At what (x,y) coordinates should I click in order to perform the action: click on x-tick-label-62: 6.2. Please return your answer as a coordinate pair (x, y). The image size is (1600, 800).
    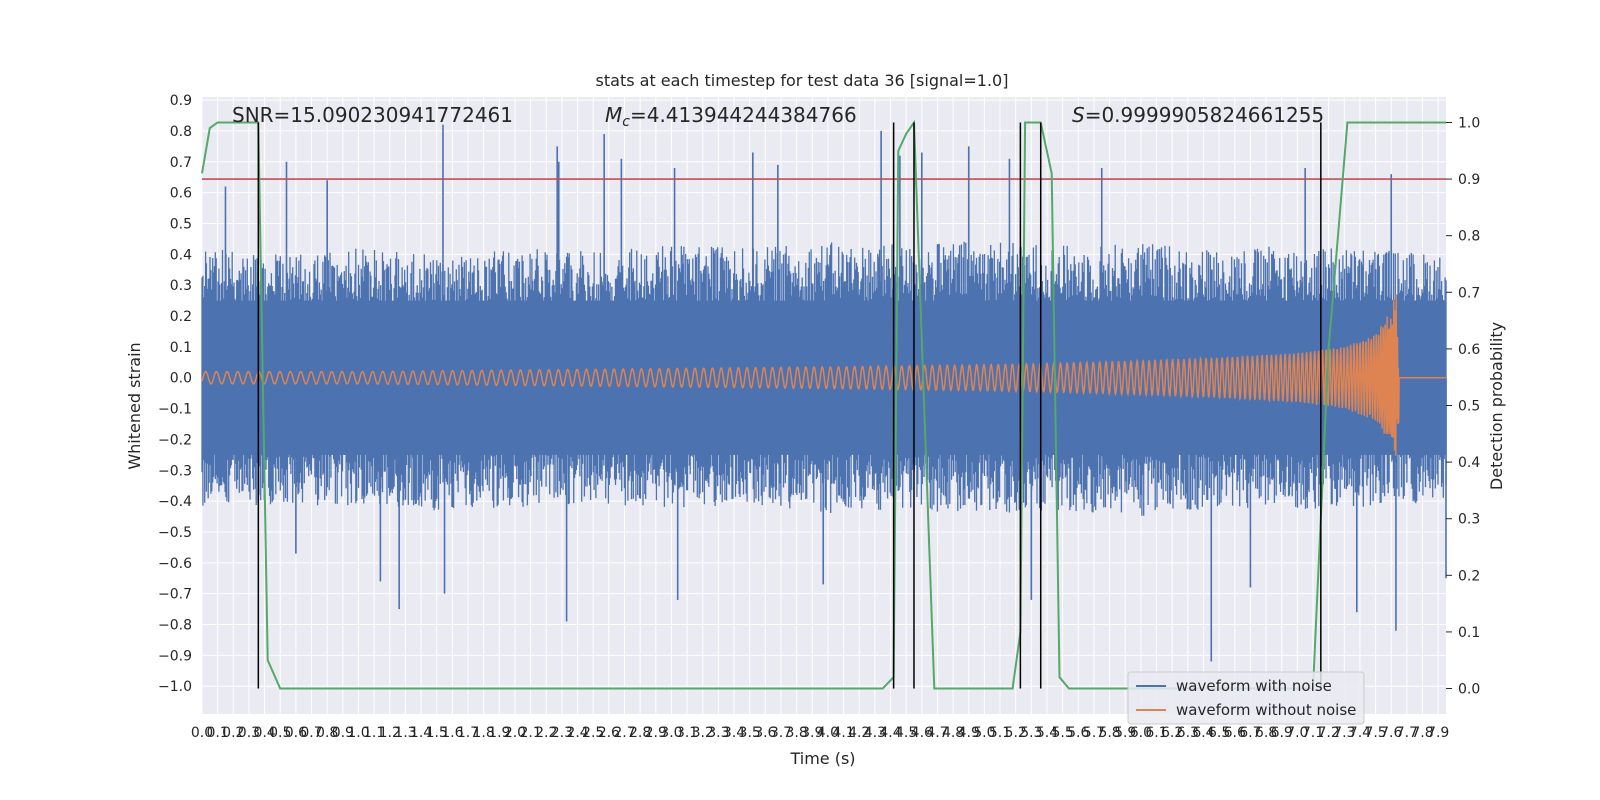
    Looking at the image, I should click on (1172, 733).